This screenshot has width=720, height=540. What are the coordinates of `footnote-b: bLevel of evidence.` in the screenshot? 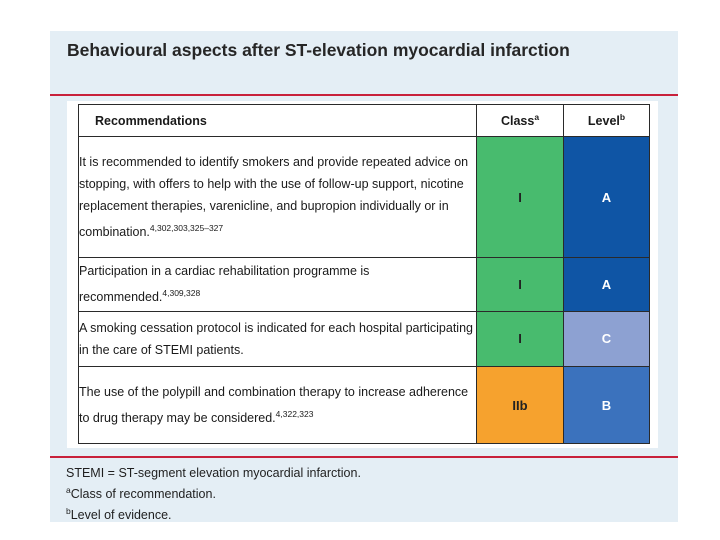 It's located at (366, 513).